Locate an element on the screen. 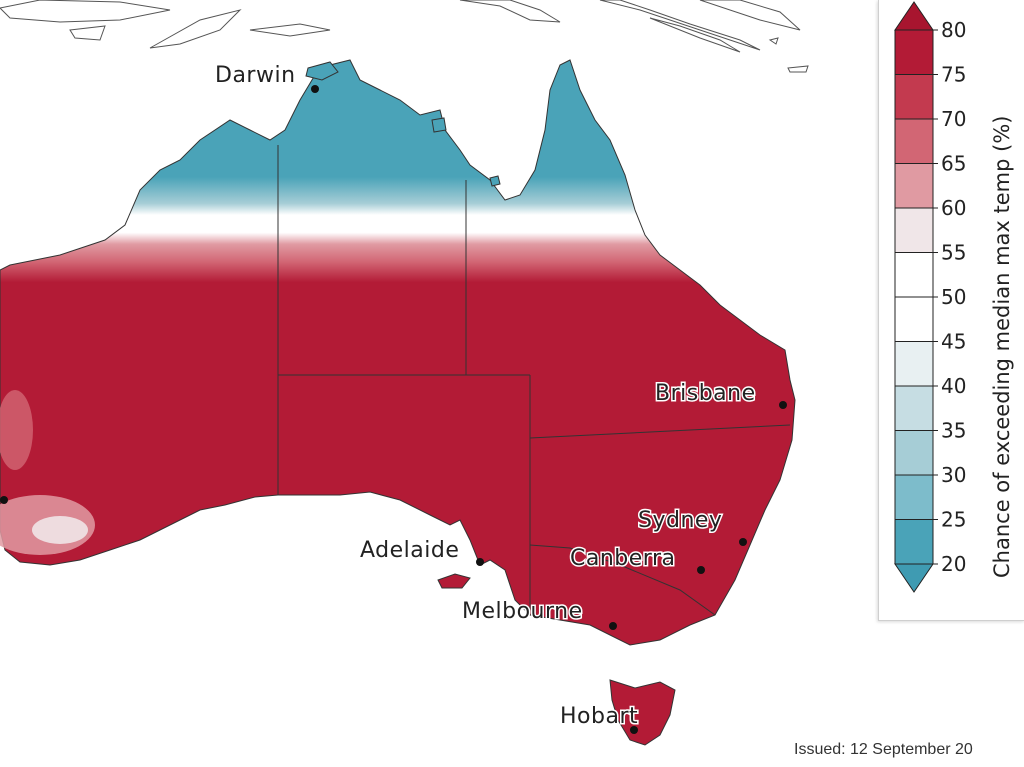 The height and width of the screenshot is (767, 1024). neighbouring-islands is located at coordinates (404, 36).